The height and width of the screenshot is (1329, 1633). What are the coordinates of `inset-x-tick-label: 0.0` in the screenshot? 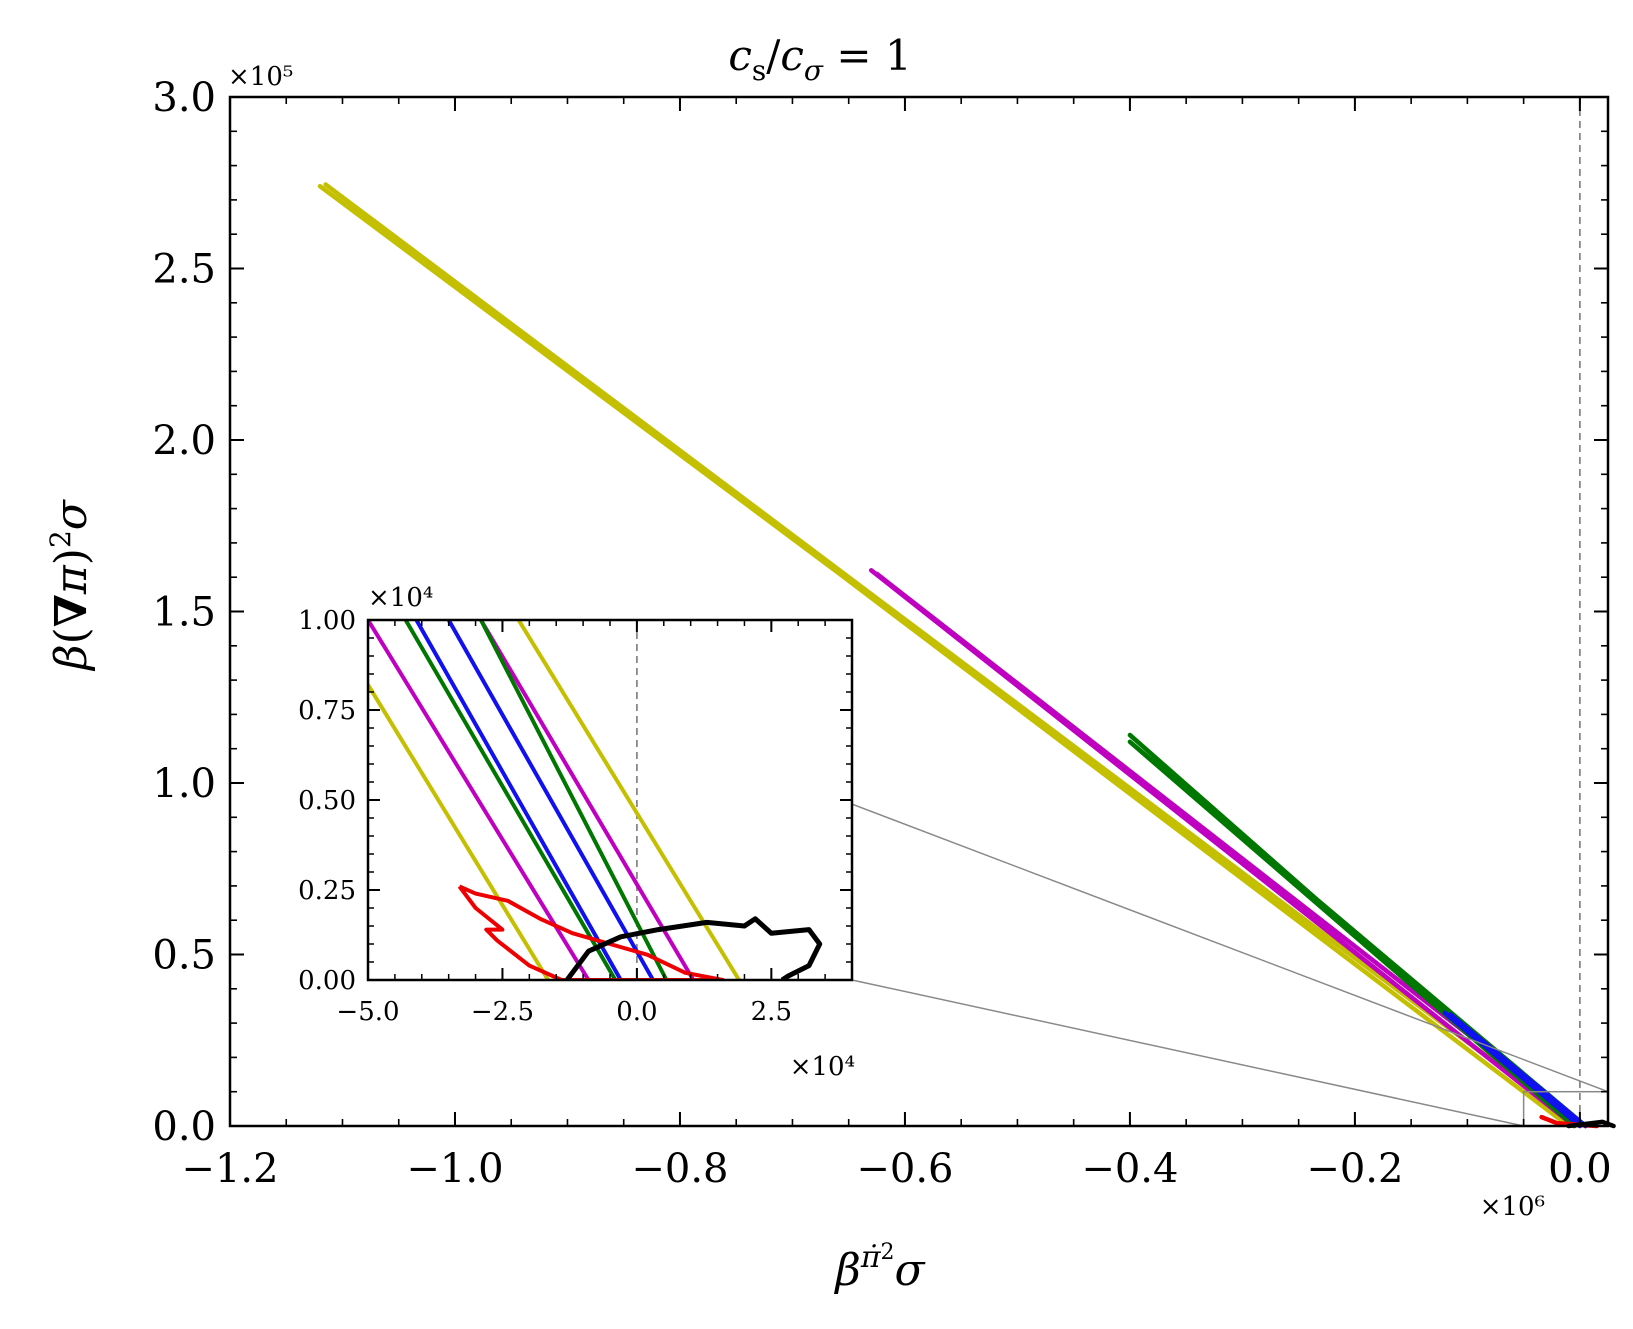 It's located at (636, 1012).